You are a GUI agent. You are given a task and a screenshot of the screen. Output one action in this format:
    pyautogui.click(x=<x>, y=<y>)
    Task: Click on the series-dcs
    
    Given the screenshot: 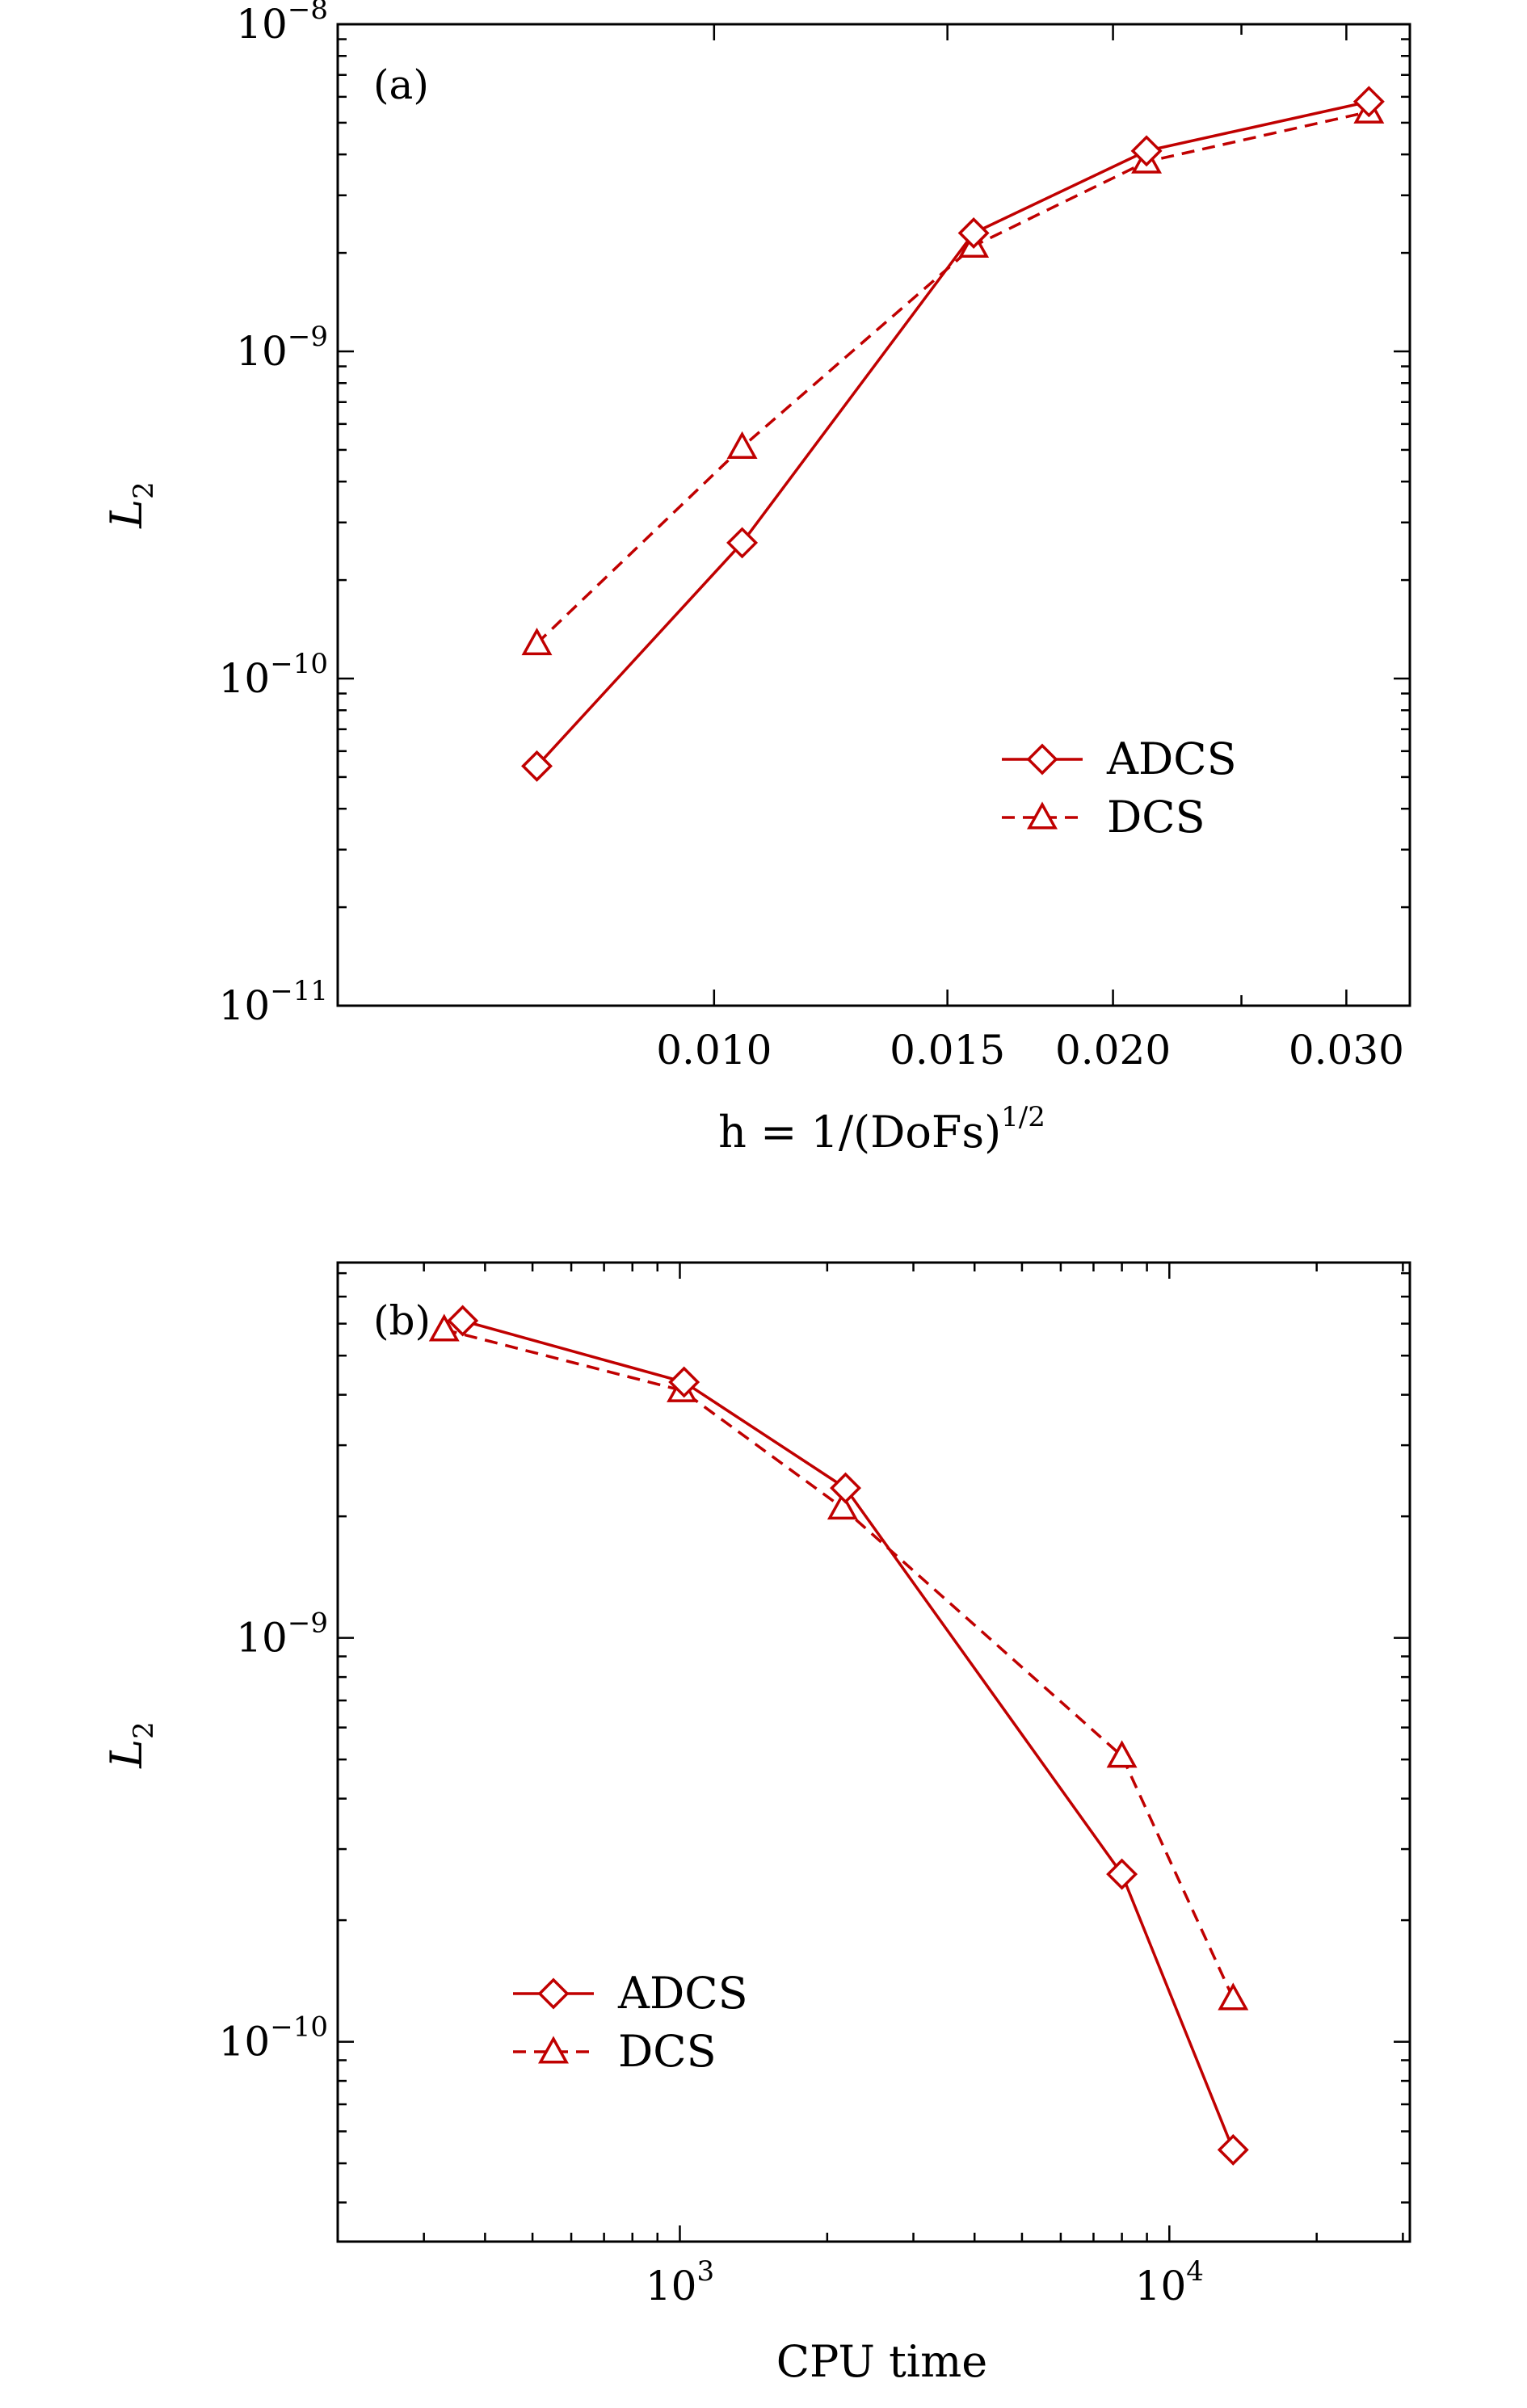 What is the action you would take?
    pyautogui.click(x=953, y=375)
    